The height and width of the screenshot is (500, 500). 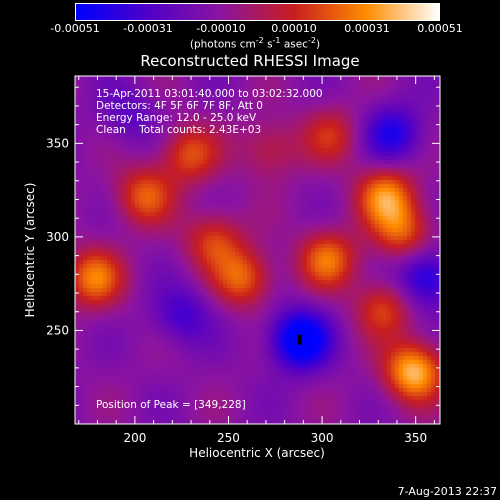 What do you see at coordinates (30, 250) in the screenshot?
I see `y-axis-label: Heliocentric Y (arcsec)` at bounding box center [30, 250].